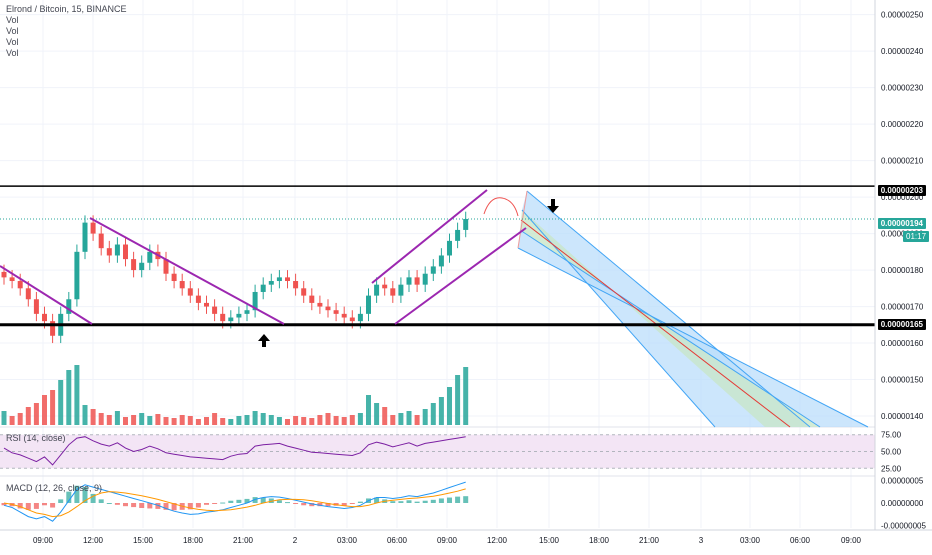 The height and width of the screenshot is (555, 932). I want to click on trend-channel-line, so click(187, 271).